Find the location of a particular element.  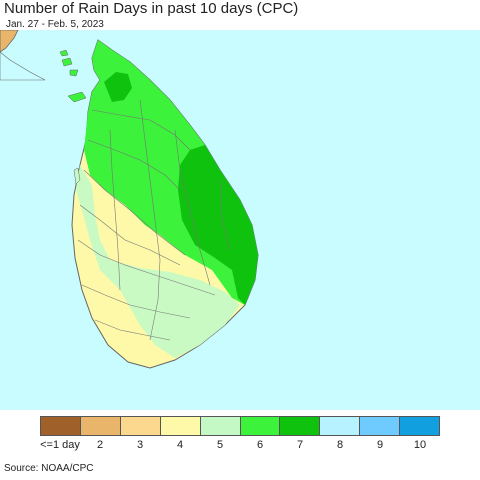

legend-label: 6 is located at coordinates (260, 445).